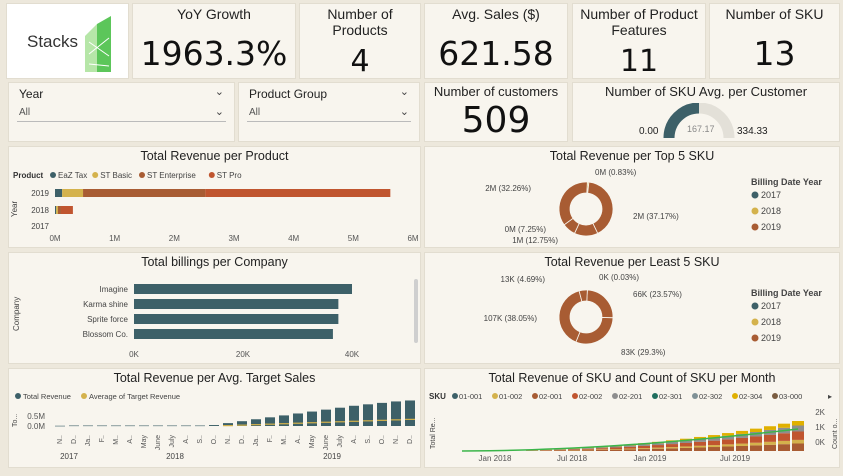 This screenshot has height=476, width=843. I want to click on x-tick-label: 5M, so click(353, 238).